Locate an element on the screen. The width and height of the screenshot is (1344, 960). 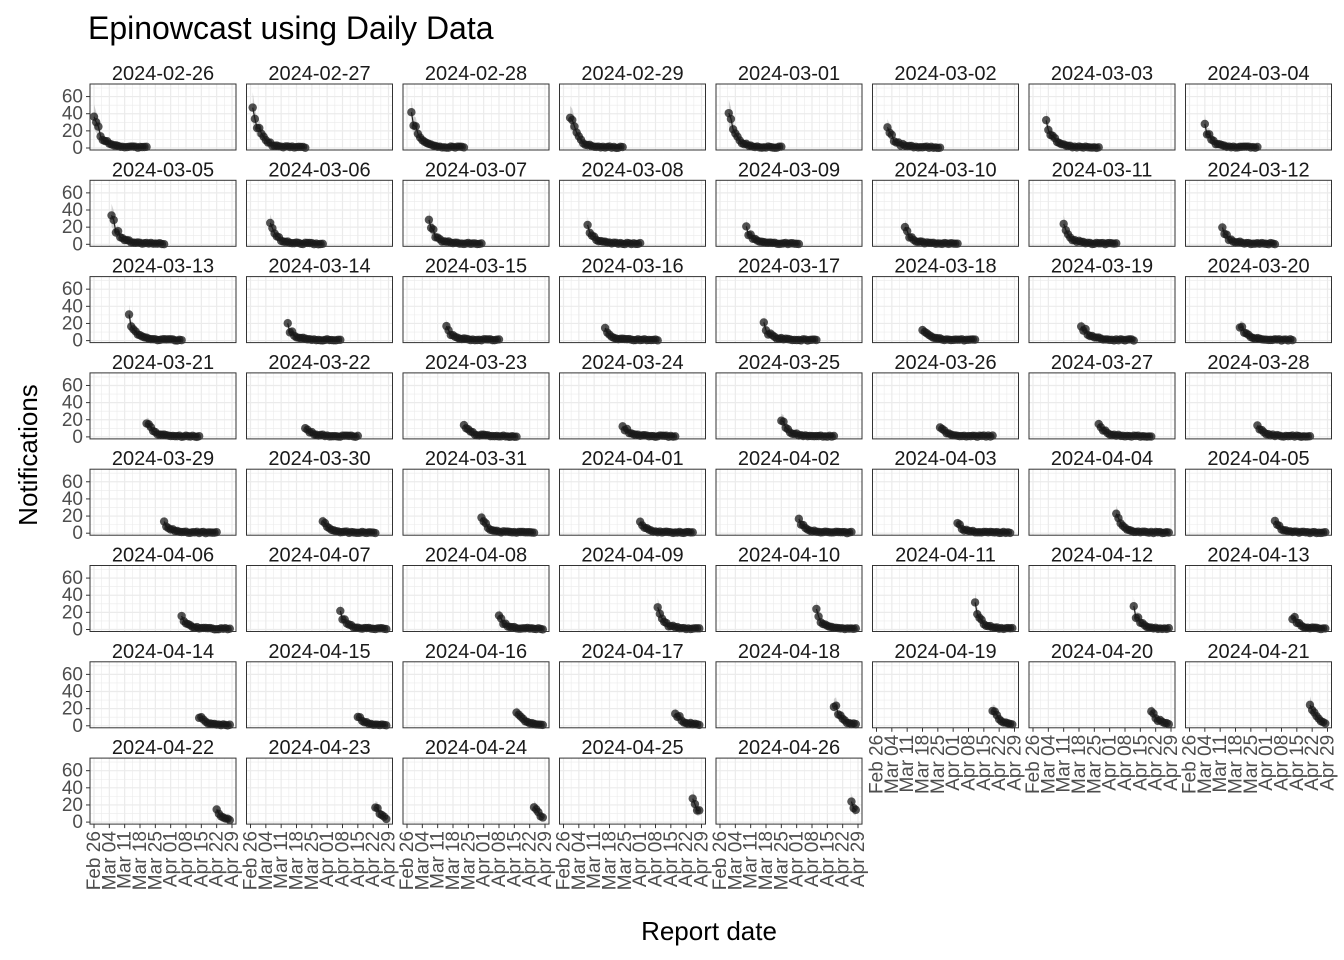
facet-strip-label: 2024-03-20 is located at coordinates (1258, 267).